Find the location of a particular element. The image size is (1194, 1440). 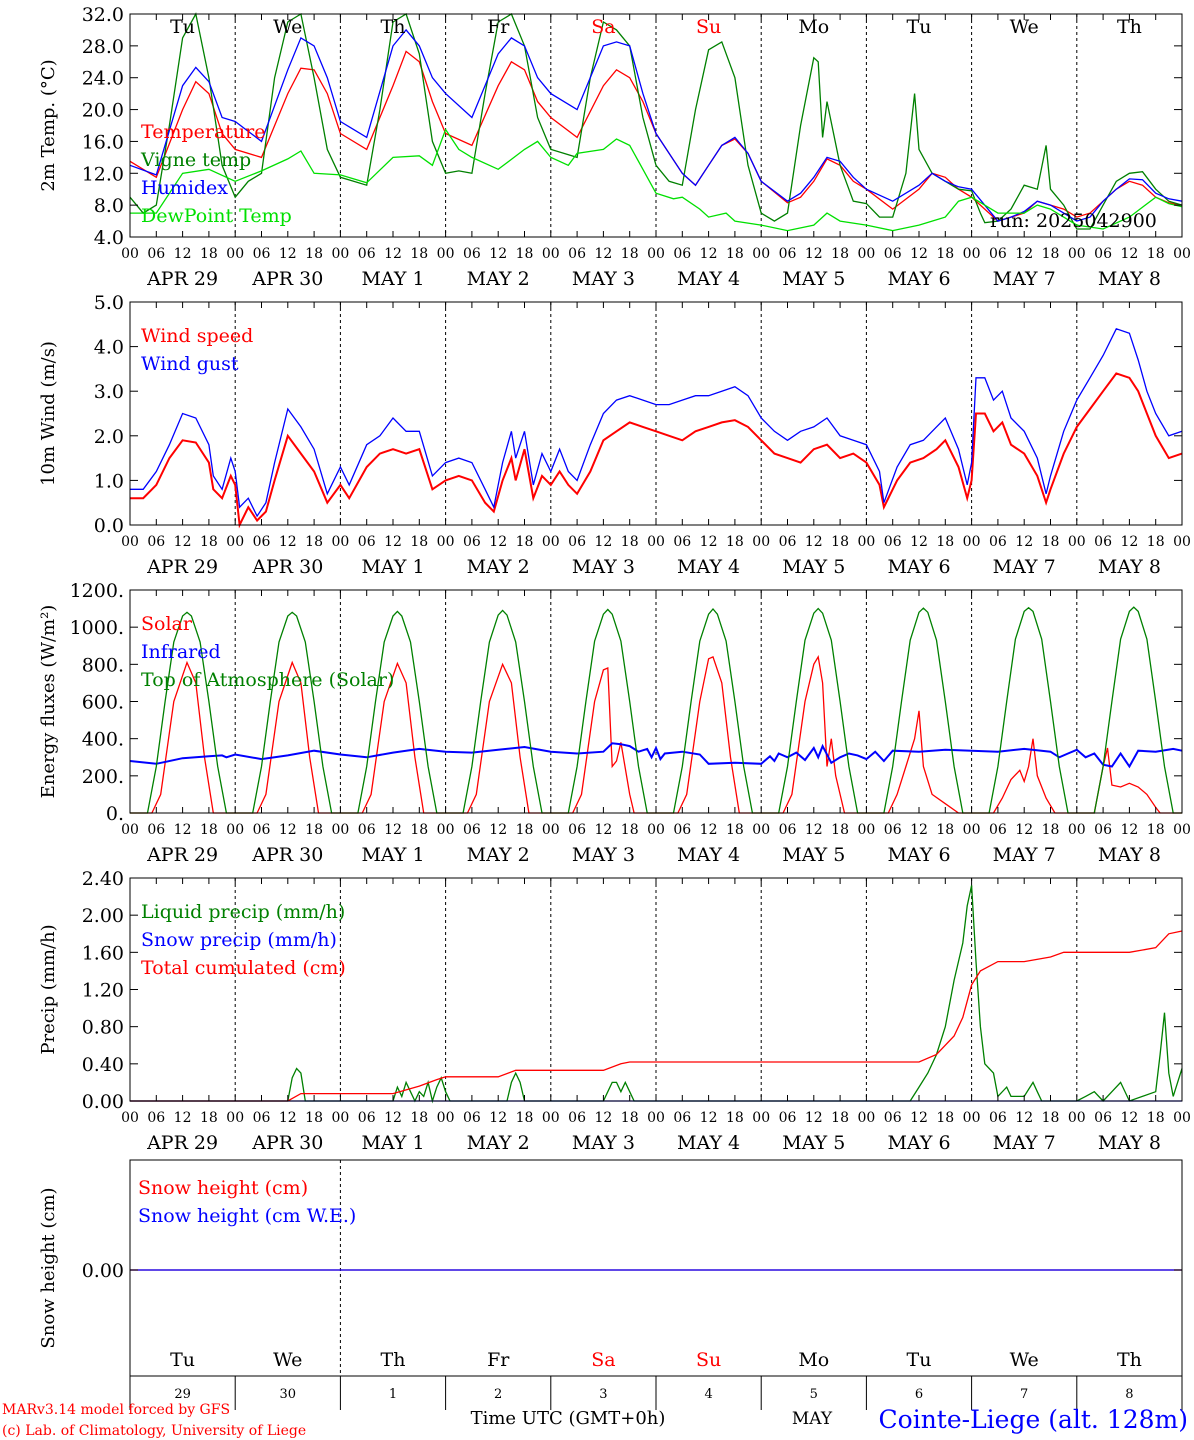

y-tick-label: 0.80 is located at coordinates (103, 1028).